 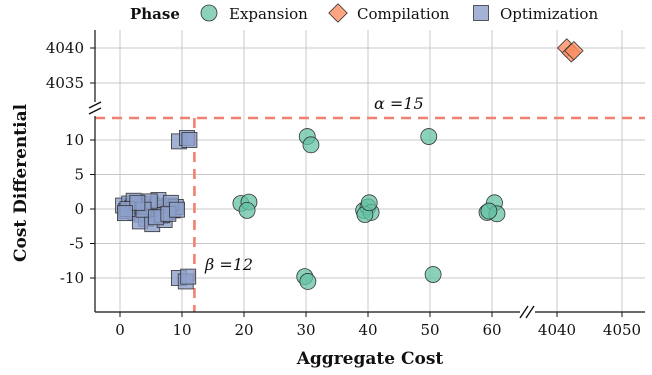 I want to click on y-tick-label: -10, so click(x=72, y=278).